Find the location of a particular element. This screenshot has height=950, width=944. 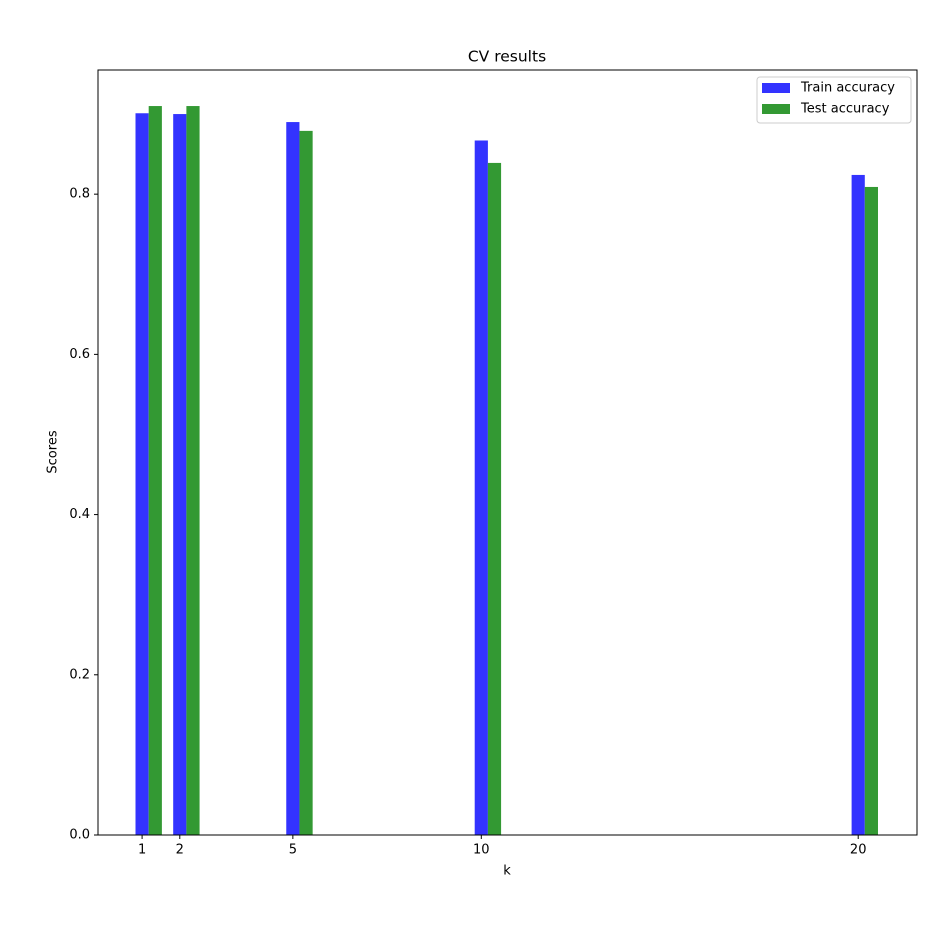

x-tick-label: 2 is located at coordinates (180, 850).